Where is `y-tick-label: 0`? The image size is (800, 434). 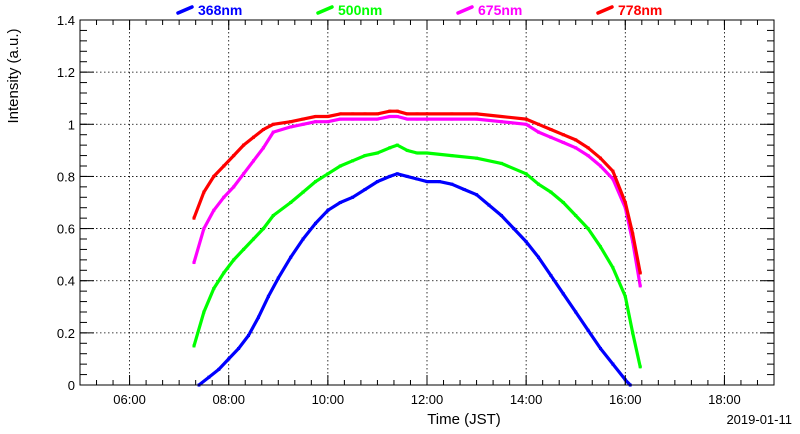
y-tick-label: 0 is located at coordinates (71, 385).